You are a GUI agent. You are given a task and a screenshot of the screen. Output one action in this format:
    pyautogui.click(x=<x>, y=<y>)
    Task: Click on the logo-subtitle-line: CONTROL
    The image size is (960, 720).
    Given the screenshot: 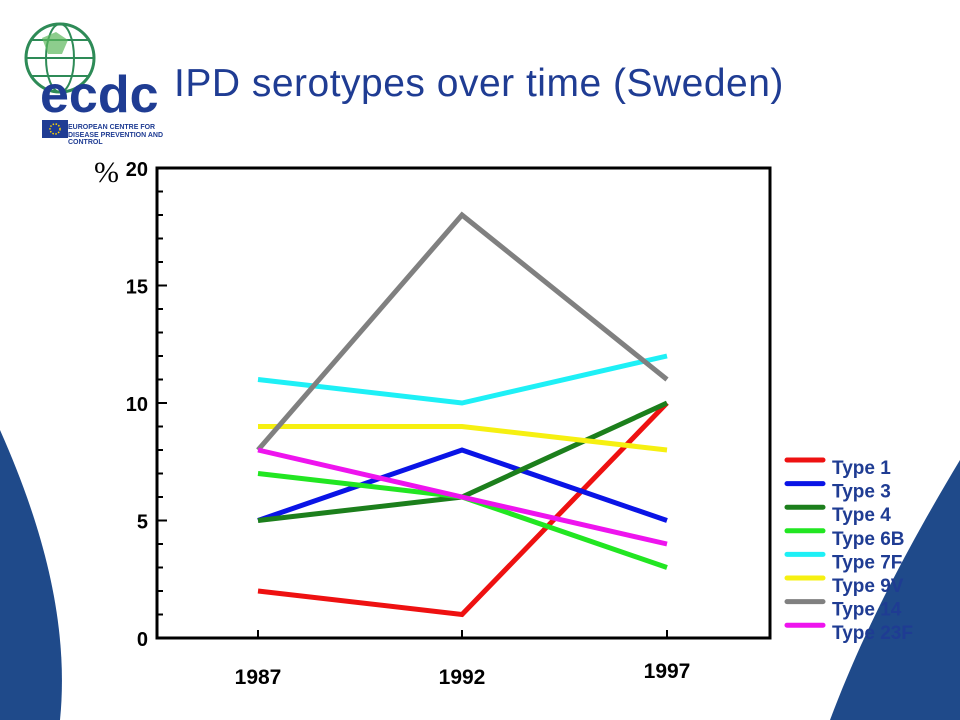 What is the action you would take?
    pyautogui.click(x=85, y=142)
    